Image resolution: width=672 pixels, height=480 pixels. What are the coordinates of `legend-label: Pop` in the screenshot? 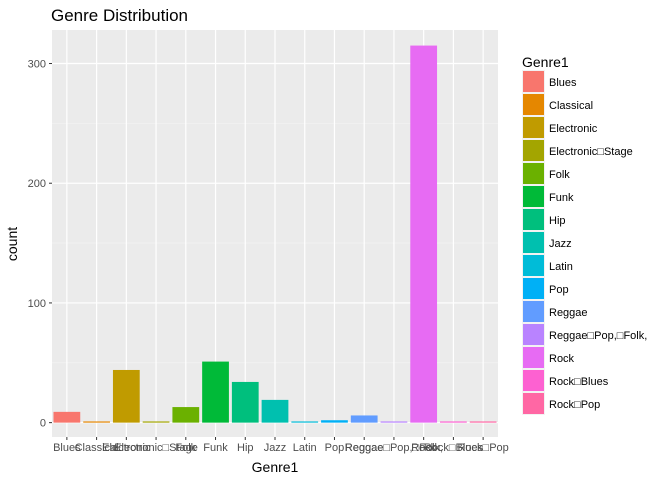 It's located at (559, 290).